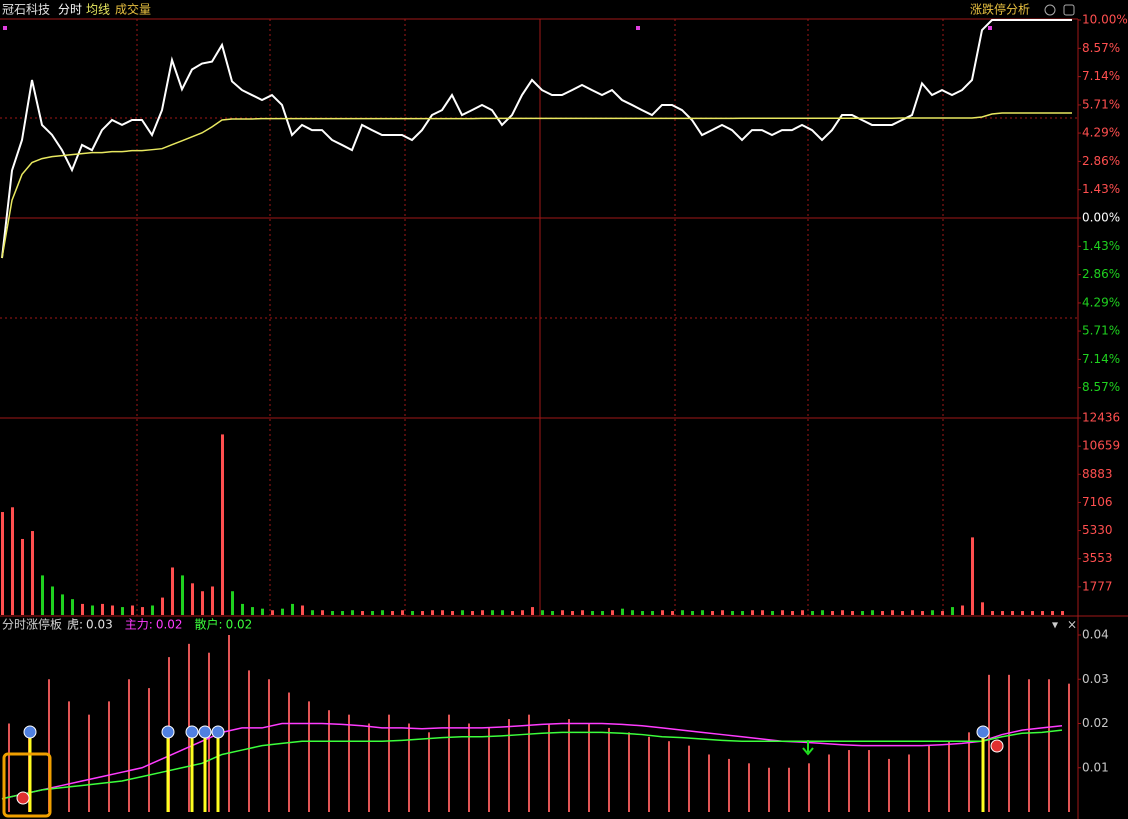 This screenshot has width=1128, height=819. What do you see at coordinates (98, 10) in the screenshot?
I see `legend-average: 均线` at bounding box center [98, 10].